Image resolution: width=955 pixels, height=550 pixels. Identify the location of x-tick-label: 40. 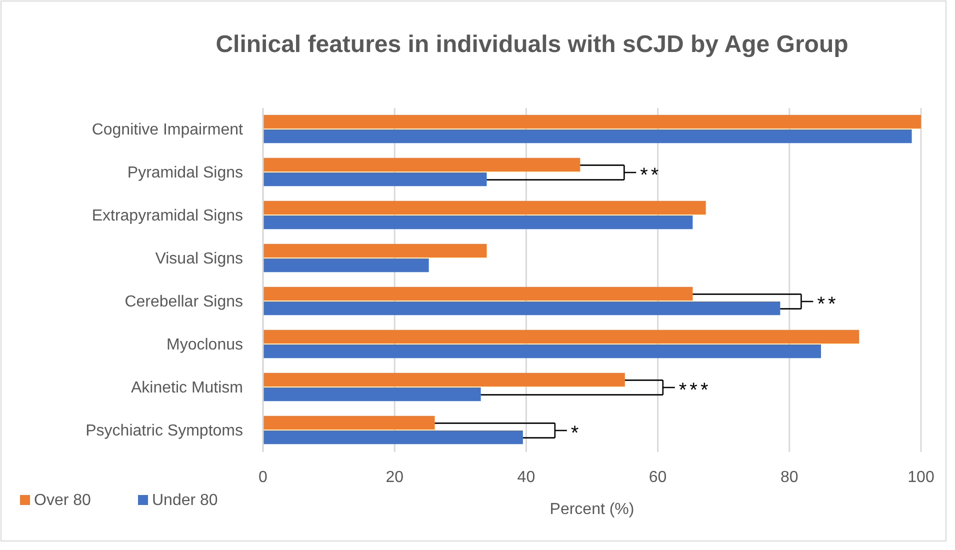
(526, 477).